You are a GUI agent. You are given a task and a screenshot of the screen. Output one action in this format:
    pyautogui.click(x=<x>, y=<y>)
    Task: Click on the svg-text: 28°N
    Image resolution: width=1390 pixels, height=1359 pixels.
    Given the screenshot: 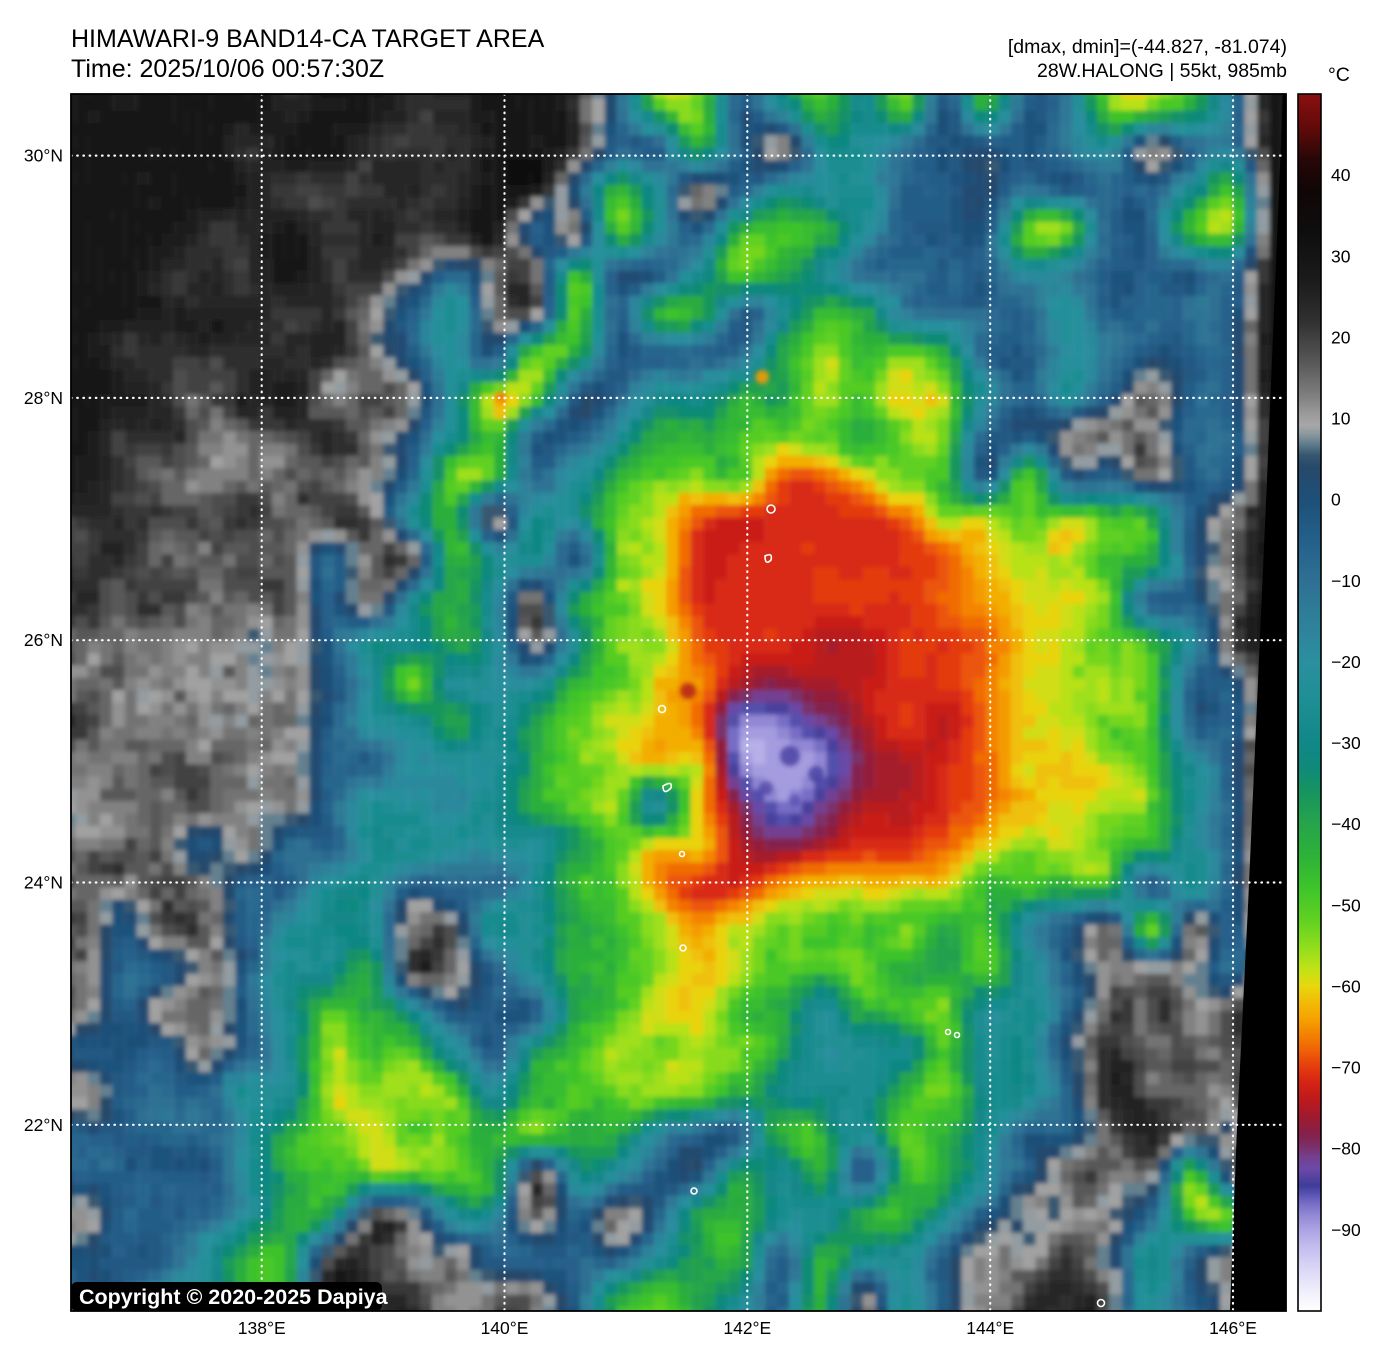 What is the action you would take?
    pyautogui.click(x=43, y=398)
    